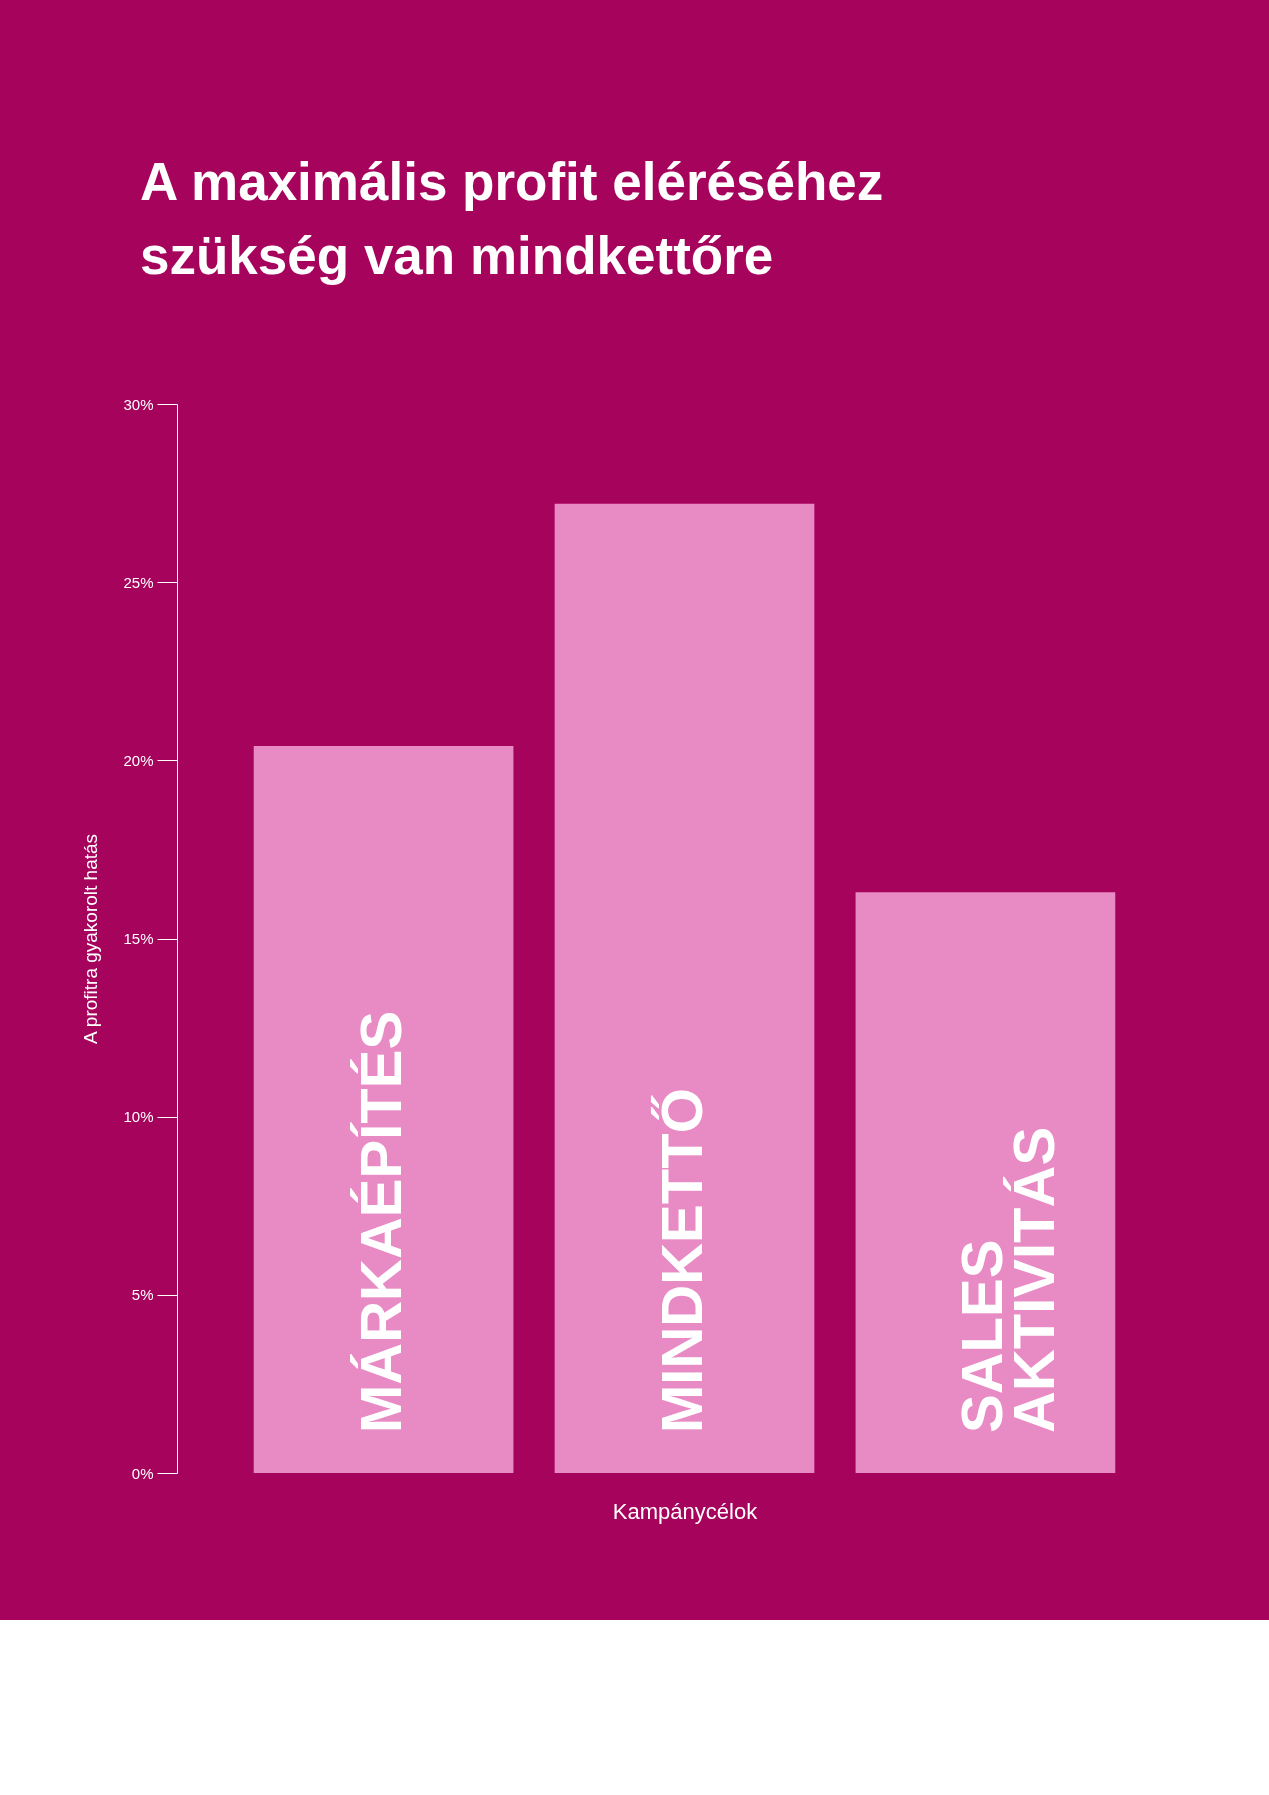  Describe the element at coordinates (1008, 1279) in the screenshot. I see `x-tick-label: SALES AKTIVITÁS` at that location.